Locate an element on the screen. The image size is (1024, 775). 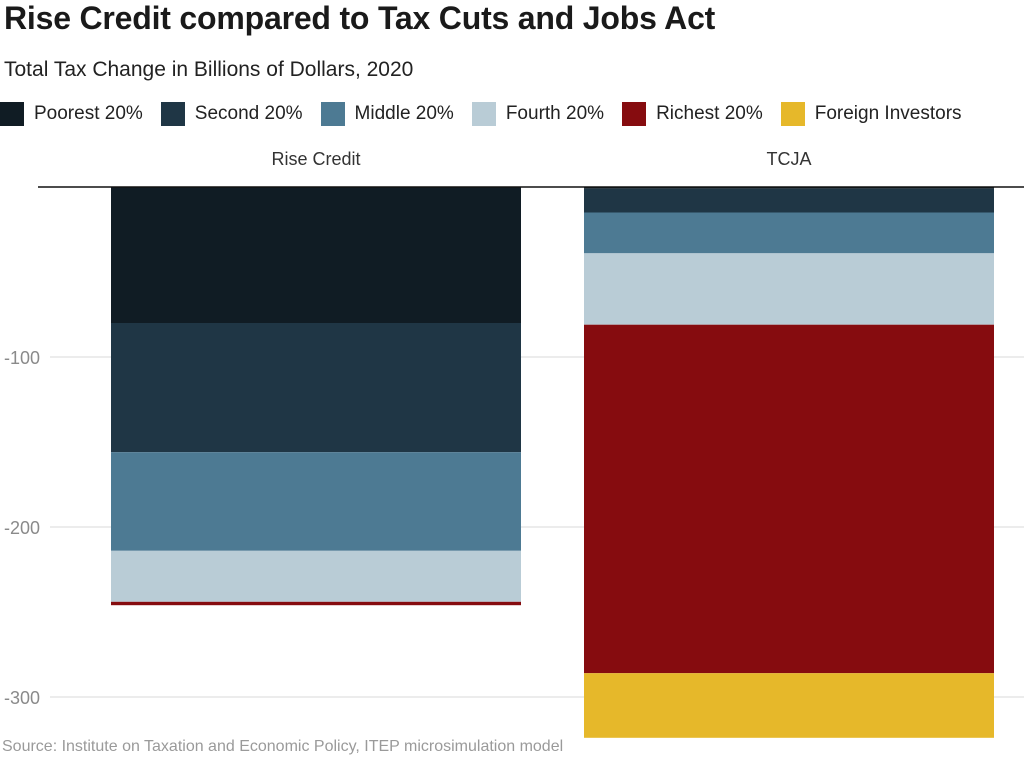
legend-item-foreign-investors: Foreign Investors is located at coordinates (871, 114).